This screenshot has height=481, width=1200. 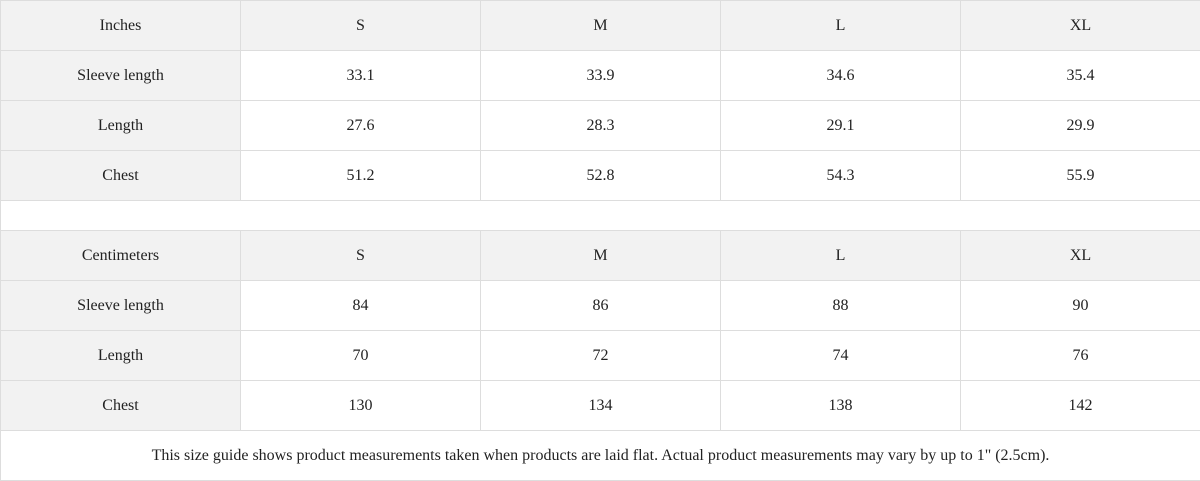 I want to click on unit-header: Inches, so click(x=121, y=26).